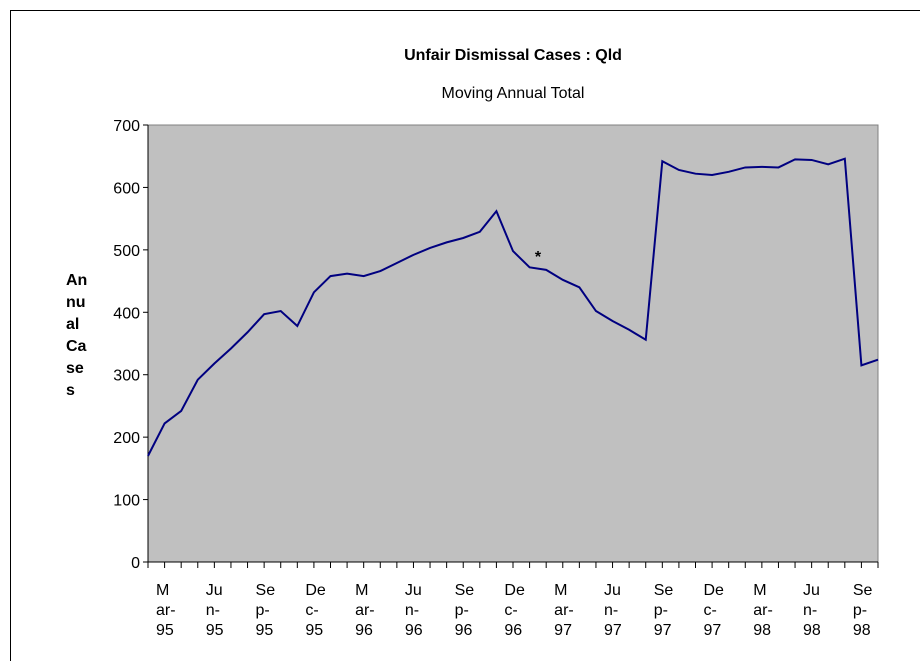 Image resolution: width=920 pixels, height=661 pixels. What do you see at coordinates (613, 610) in the screenshot?
I see `x-tick-label: Ju n-97` at bounding box center [613, 610].